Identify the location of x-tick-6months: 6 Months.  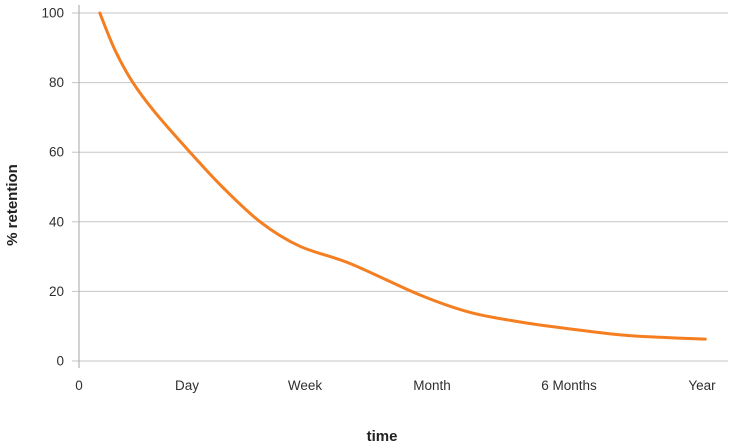
(569, 385).